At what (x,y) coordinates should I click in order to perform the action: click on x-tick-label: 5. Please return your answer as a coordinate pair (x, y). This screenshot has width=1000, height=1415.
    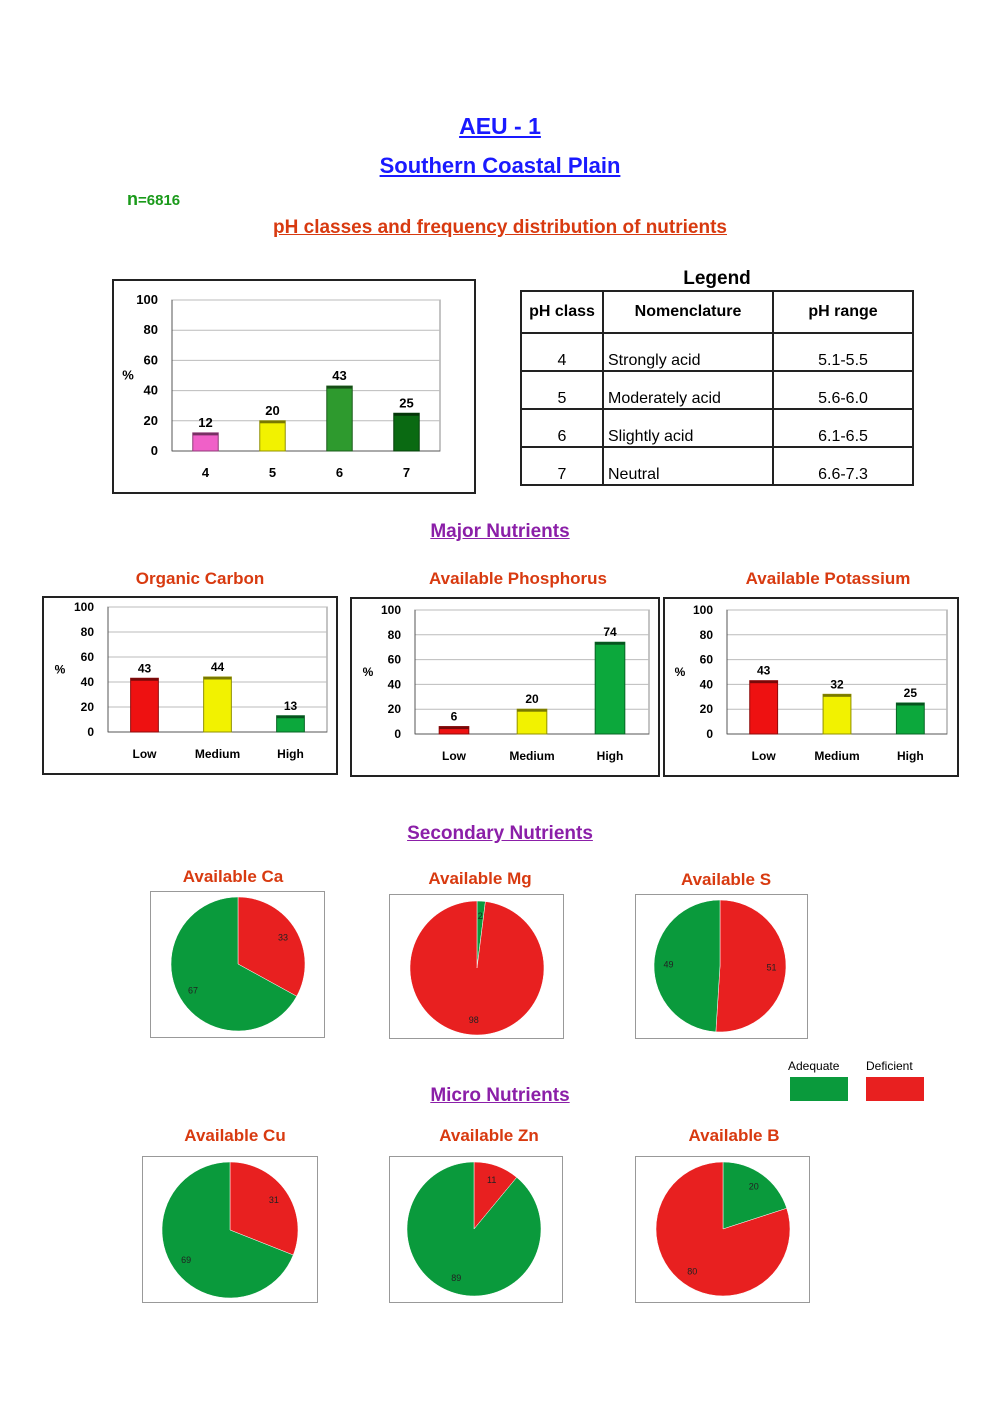
    Looking at the image, I should click on (272, 472).